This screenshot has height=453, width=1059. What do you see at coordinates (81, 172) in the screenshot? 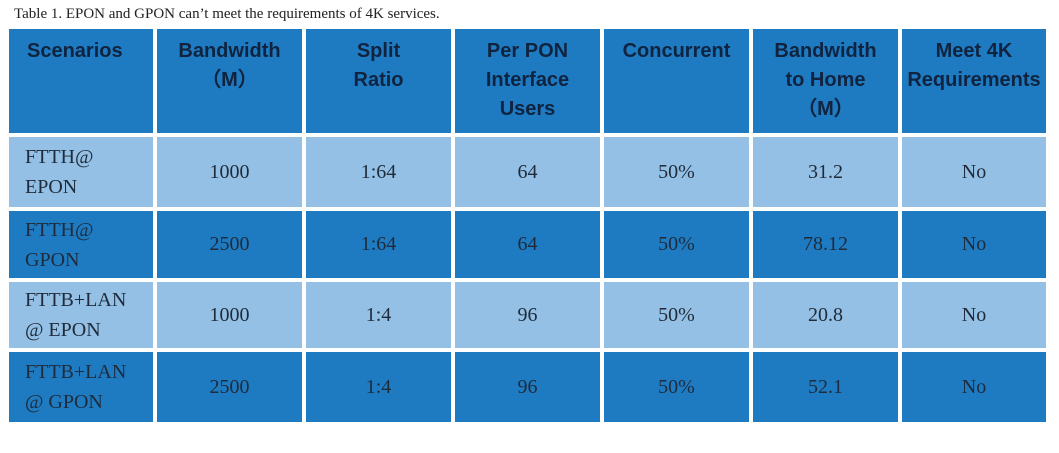
I see `cell-scenario: FTTH@ EPON` at bounding box center [81, 172].